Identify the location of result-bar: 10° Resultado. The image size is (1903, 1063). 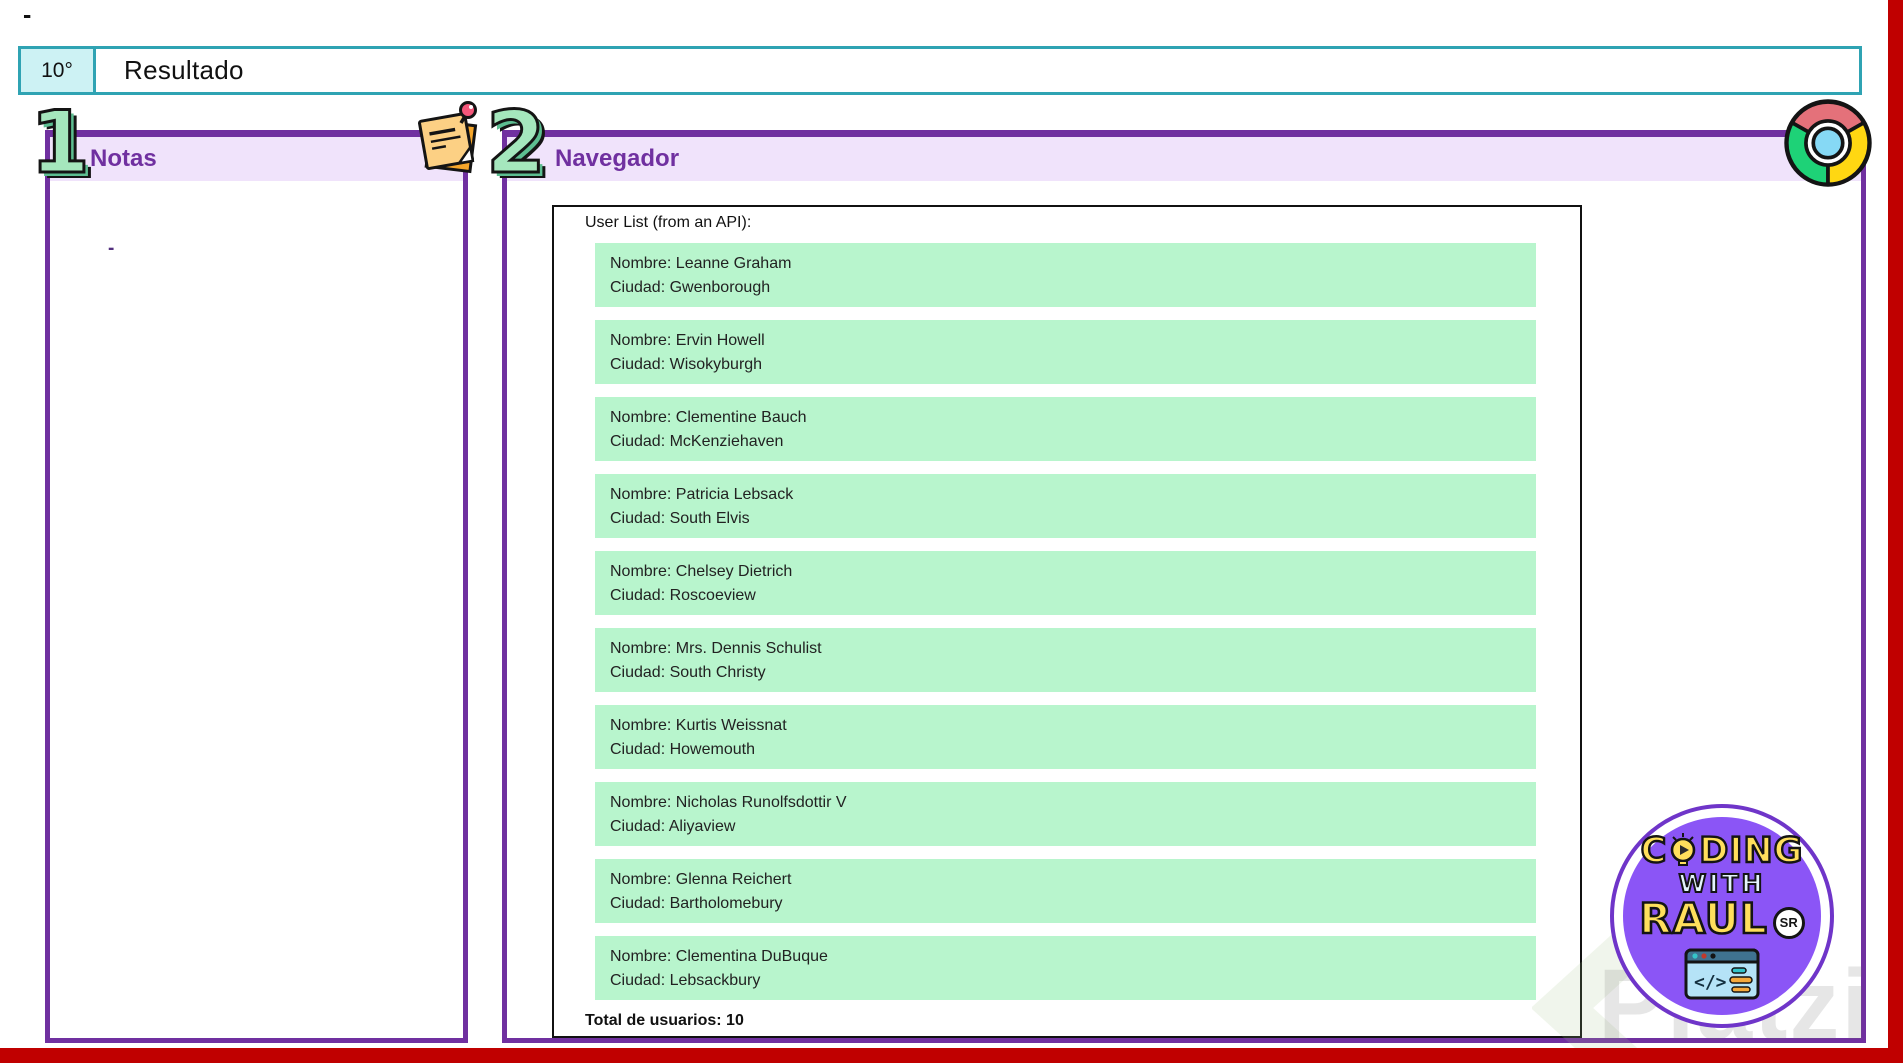
(940, 70).